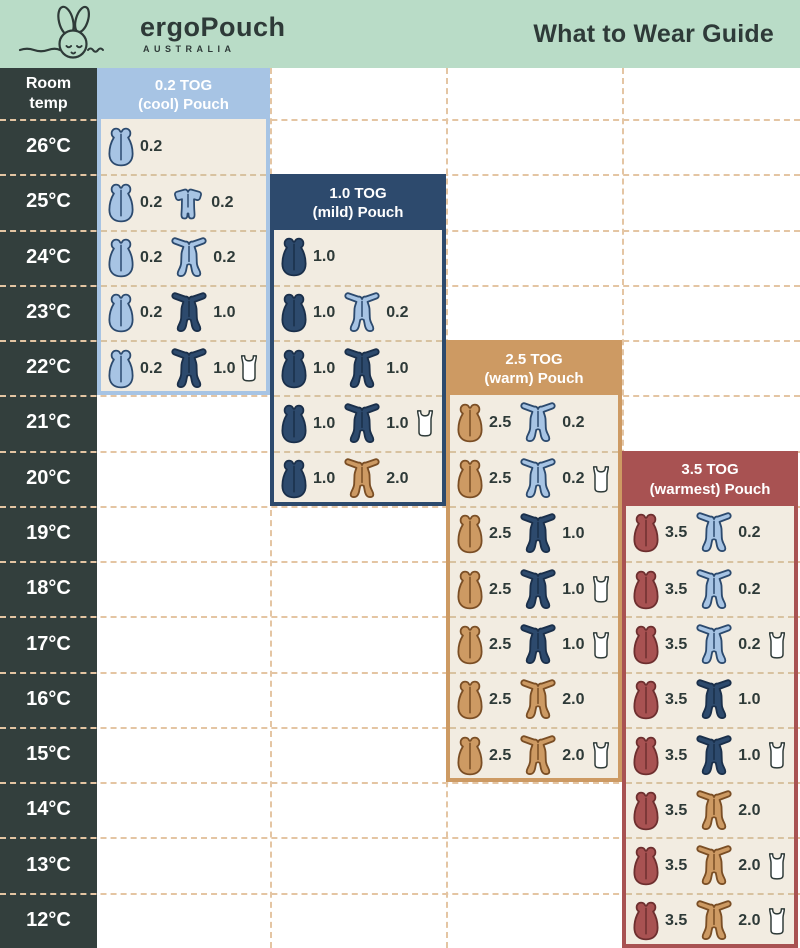  Describe the element at coordinates (48, 809) in the screenshot. I see `temp-label: 14°C` at that location.